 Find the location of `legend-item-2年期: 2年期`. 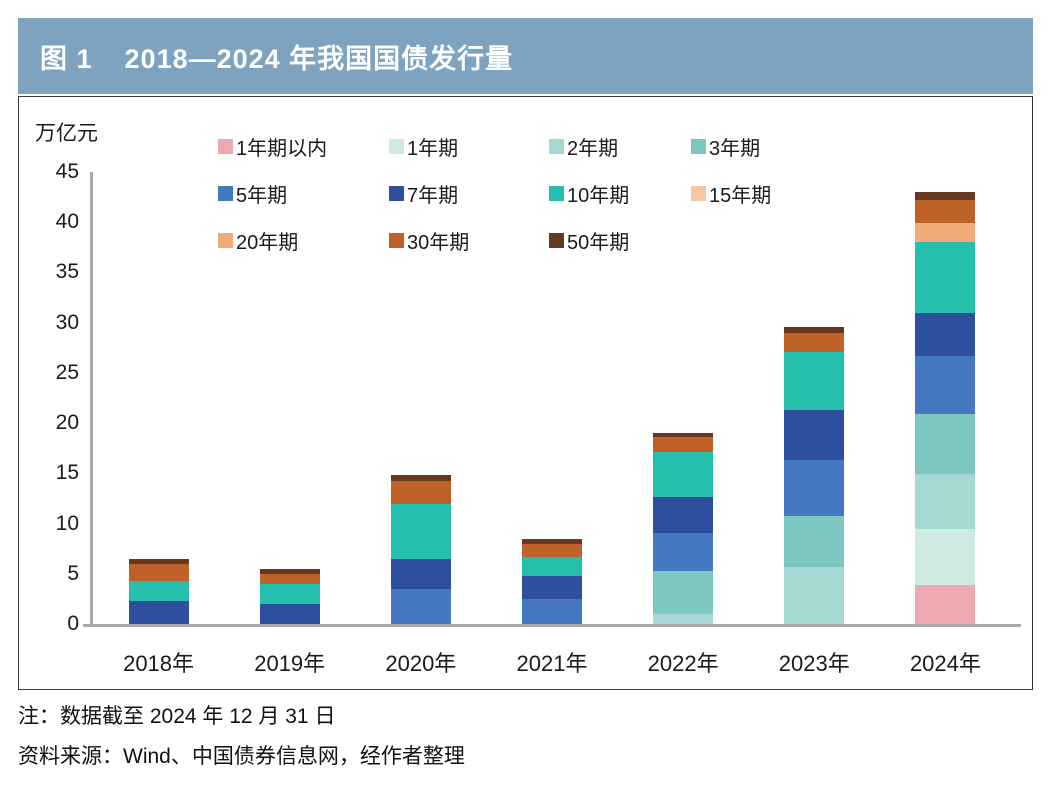

legend-item-2年期: 2年期 is located at coordinates (583, 147).